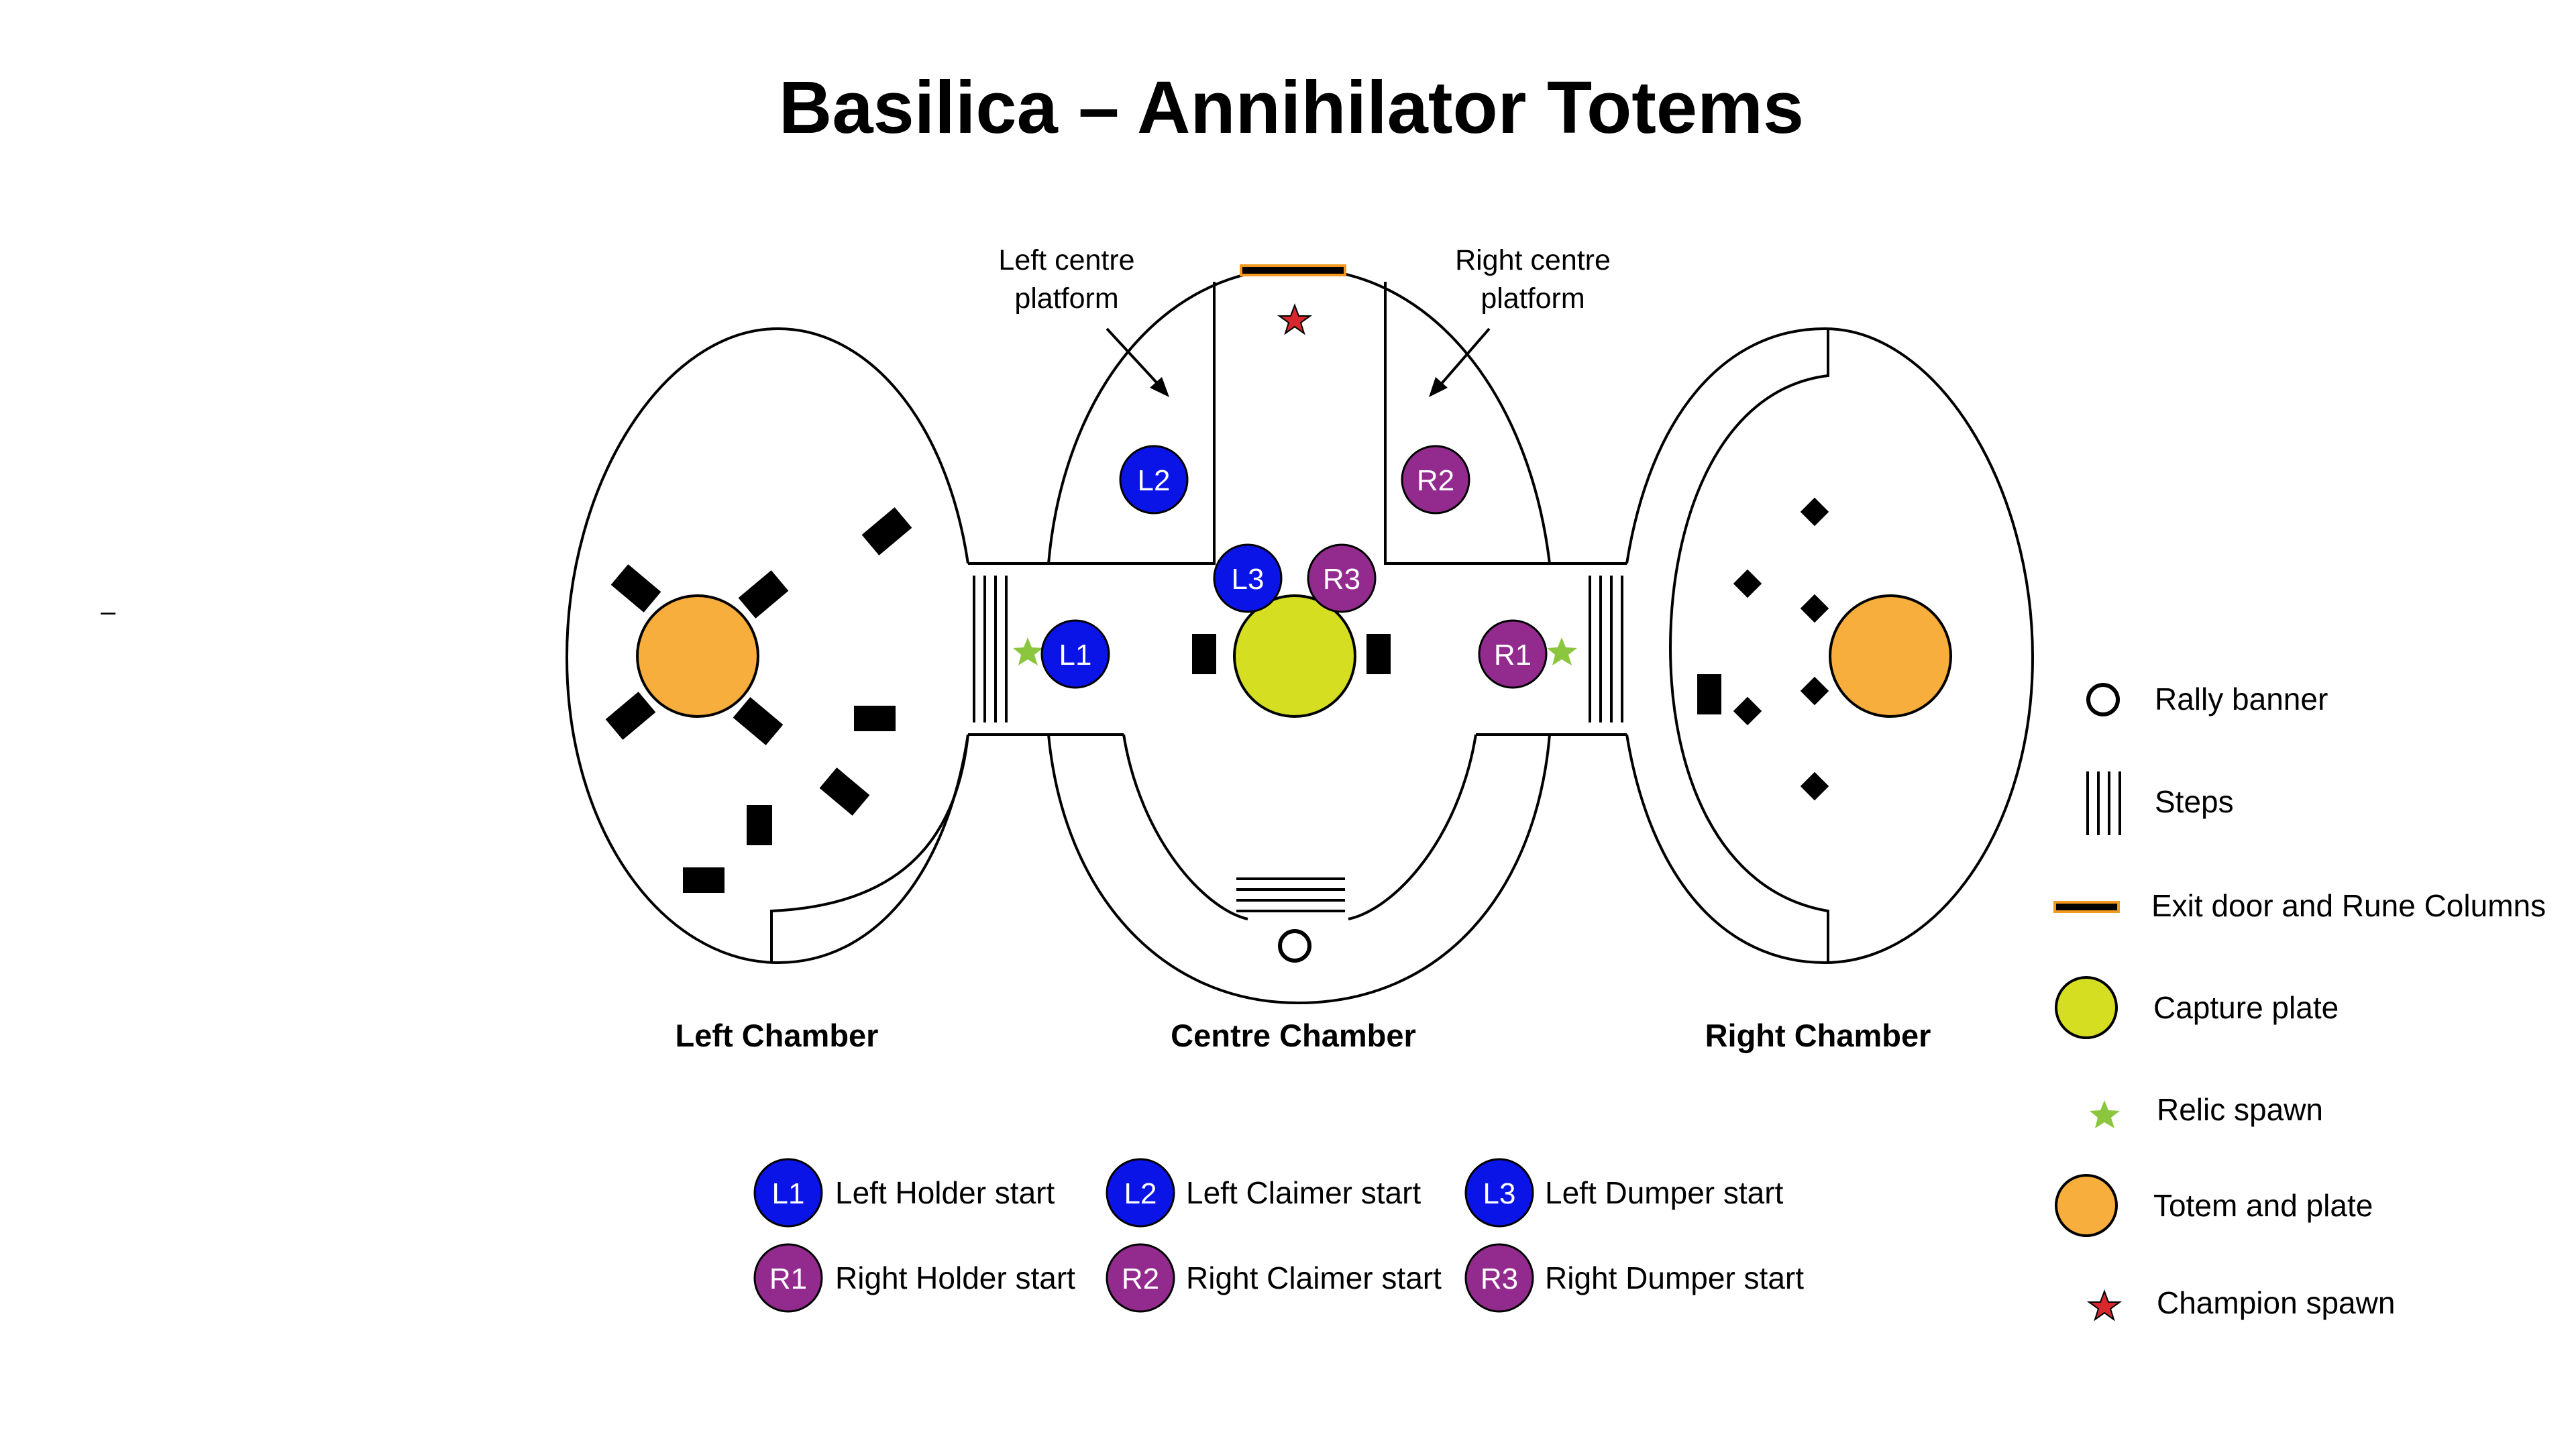 The height and width of the screenshot is (1449, 2576). I want to click on right-chamber-outline, so click(1830, 646).